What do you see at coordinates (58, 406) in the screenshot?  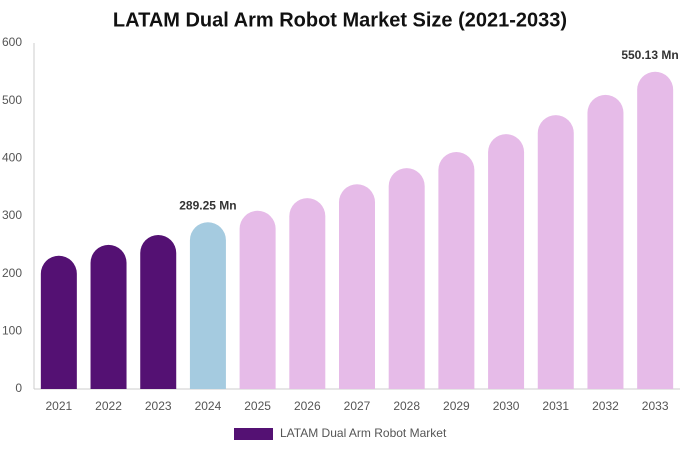 I see `x-tick-label: 2021` at bounding box center [58, 406].